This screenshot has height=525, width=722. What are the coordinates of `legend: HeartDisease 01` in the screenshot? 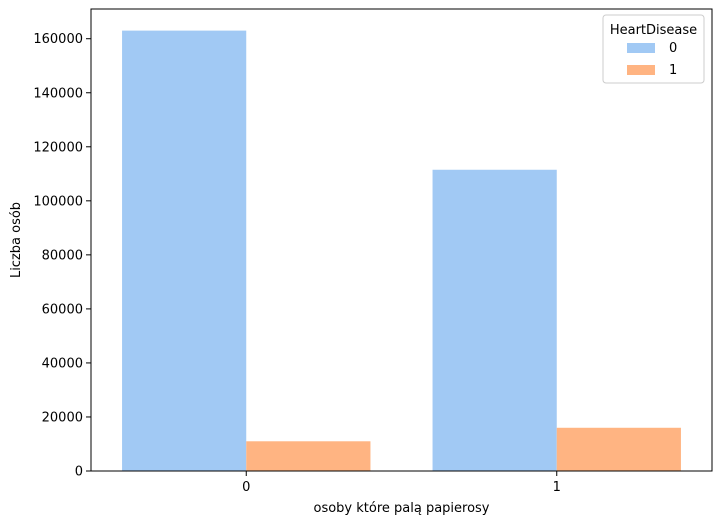 It's located at (653, 49).